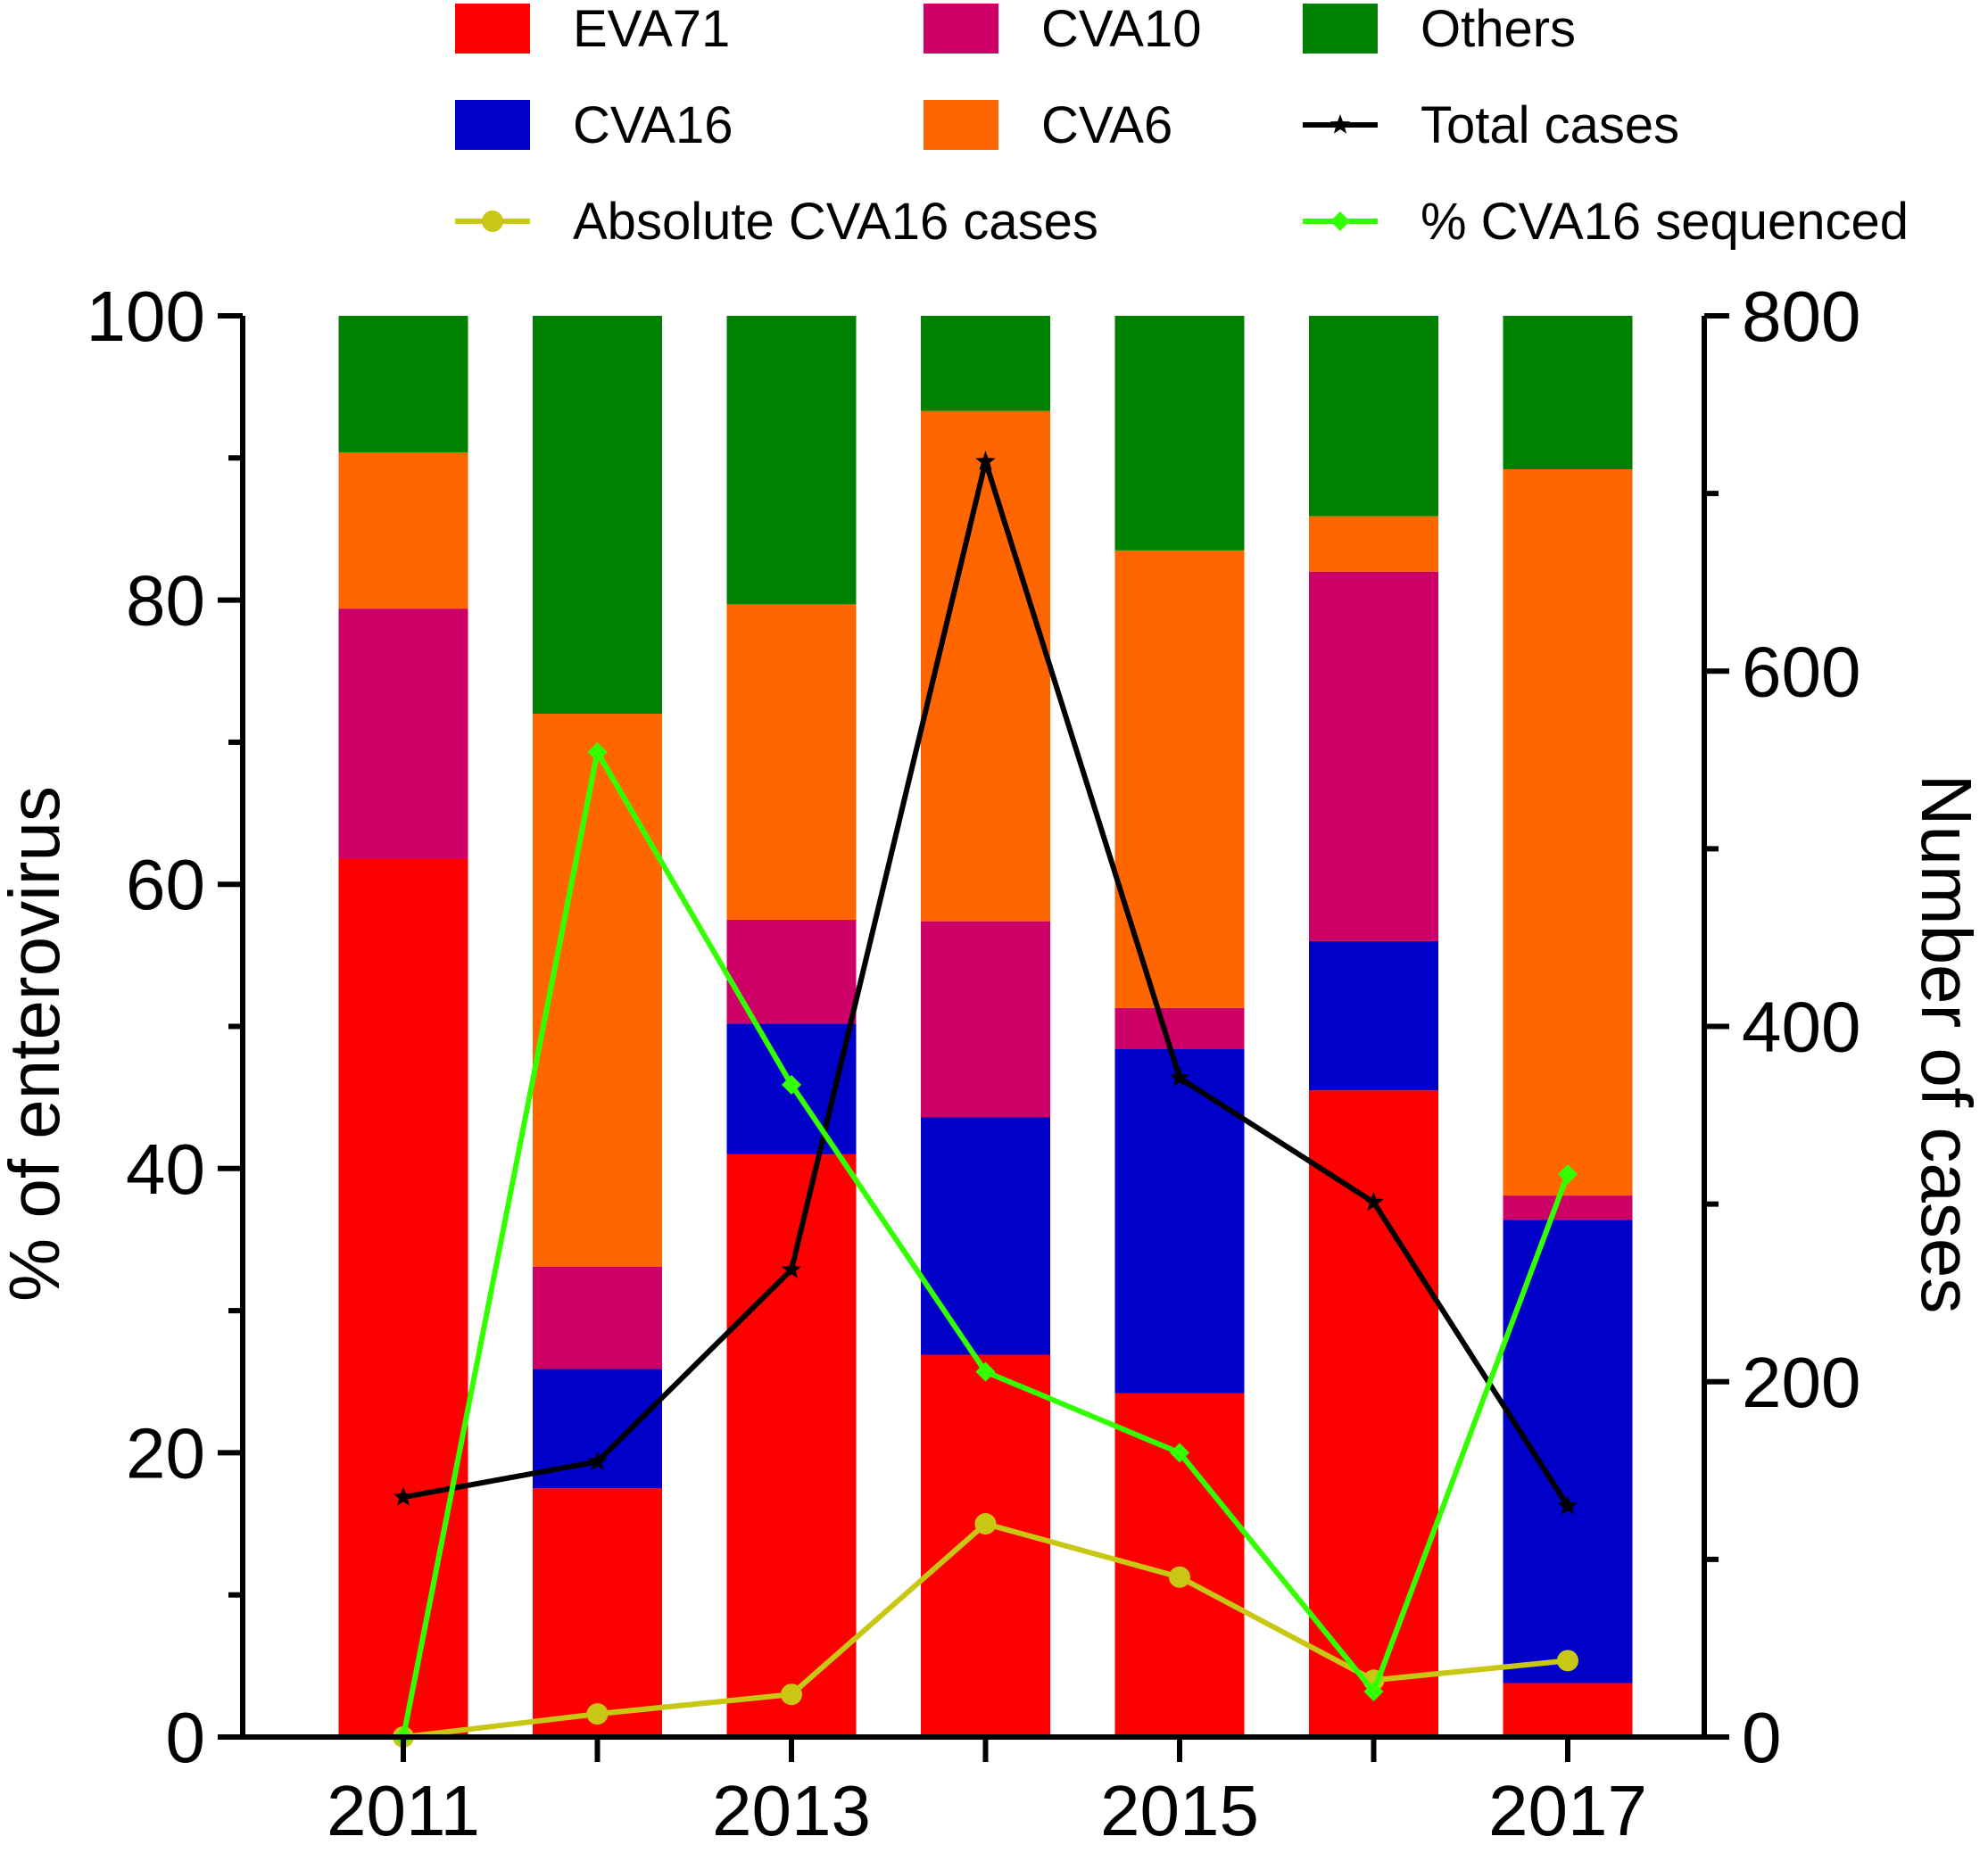 Image resolution: width=1988 pixels, height=1853 pixels. I want to click on bar-cva10-2014, so click(985, 1019).